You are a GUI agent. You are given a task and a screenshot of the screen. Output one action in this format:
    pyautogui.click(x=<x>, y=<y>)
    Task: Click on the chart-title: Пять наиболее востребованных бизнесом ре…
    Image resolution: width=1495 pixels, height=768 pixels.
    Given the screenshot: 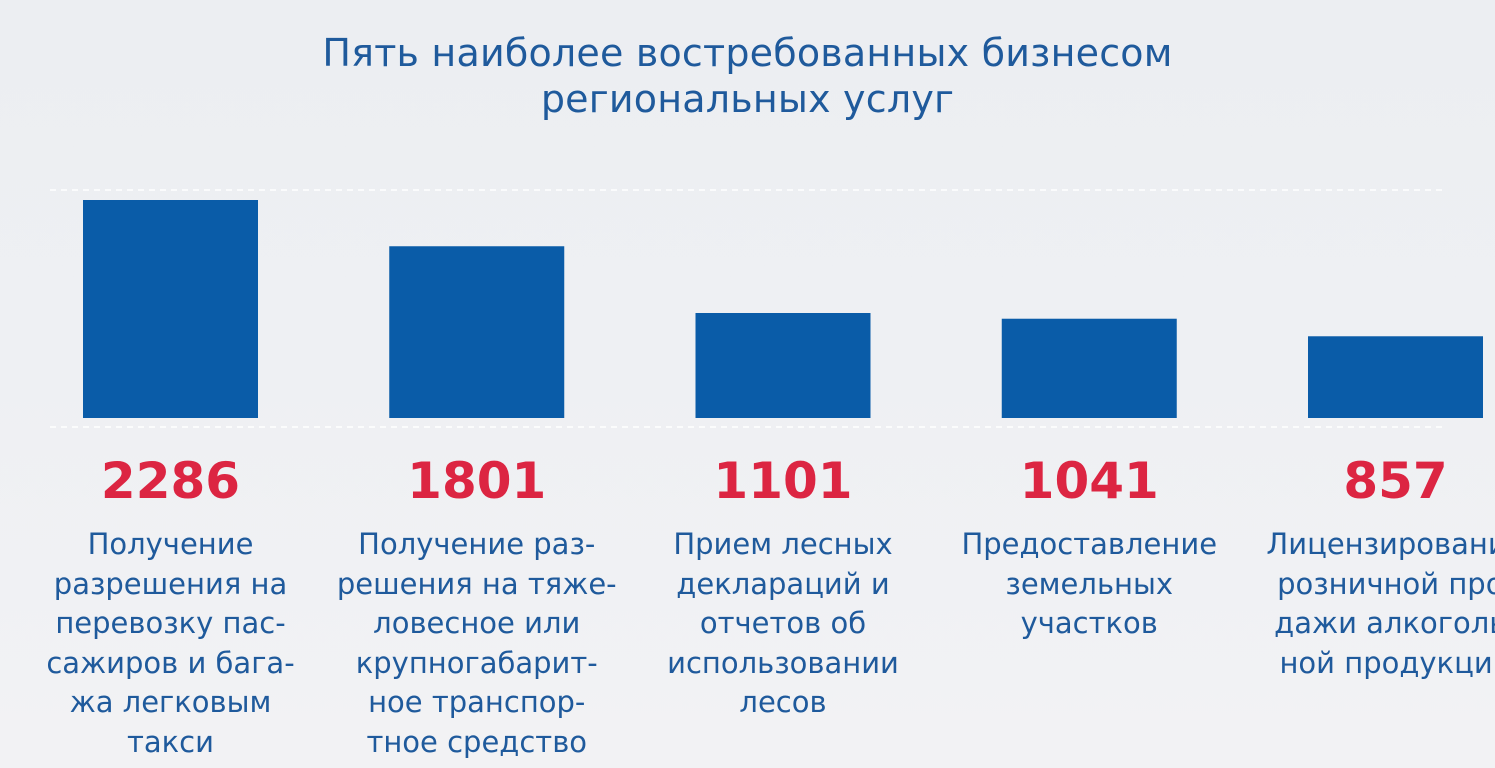 What is the action you would take?
    pyautogui.click(x=747, y=76)
    